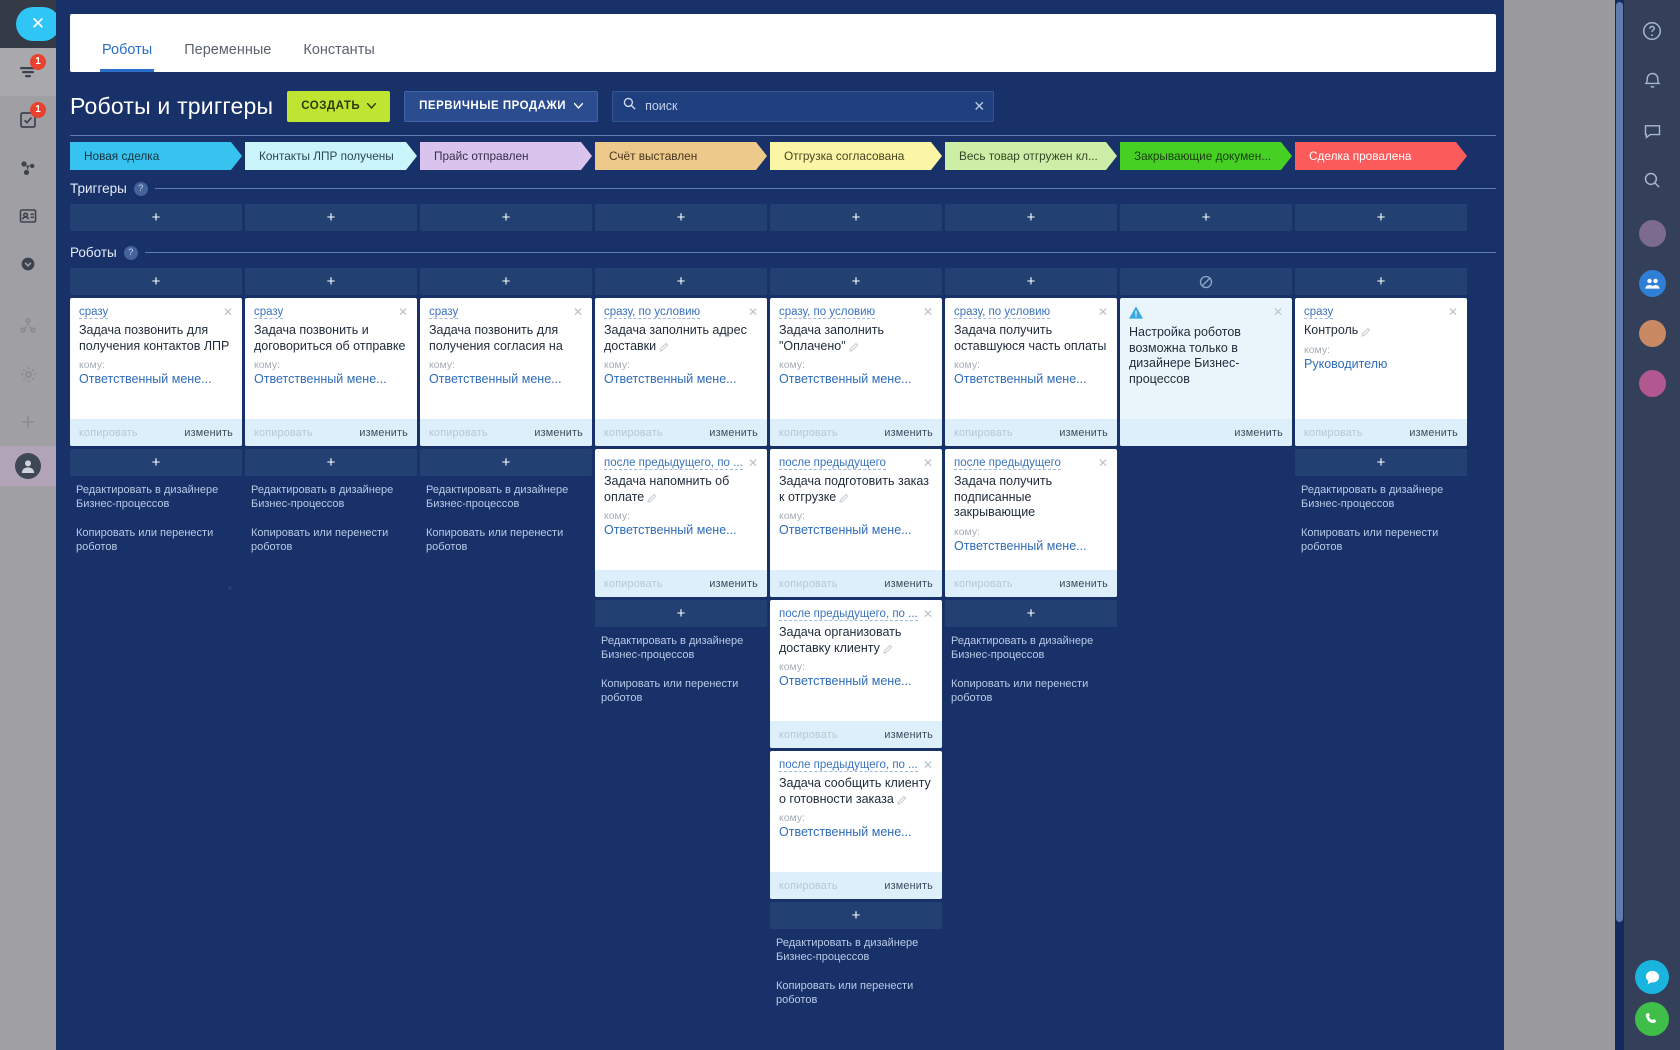 This screenshot has width=1680, height=1050. I want to click on robot-condition: после предыдущего, so click(1007, 463).